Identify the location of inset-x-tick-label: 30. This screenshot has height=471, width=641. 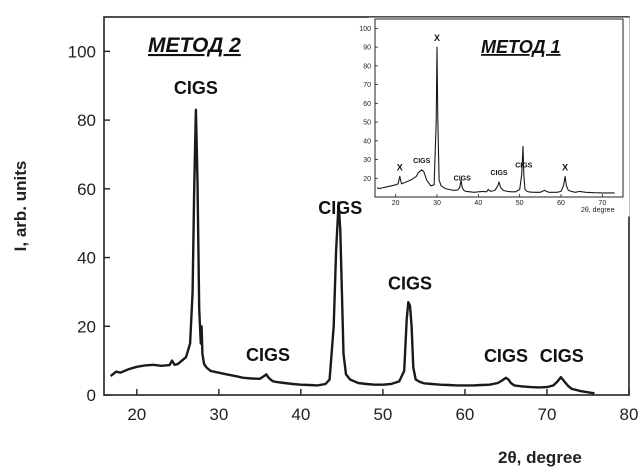
(437, 203).